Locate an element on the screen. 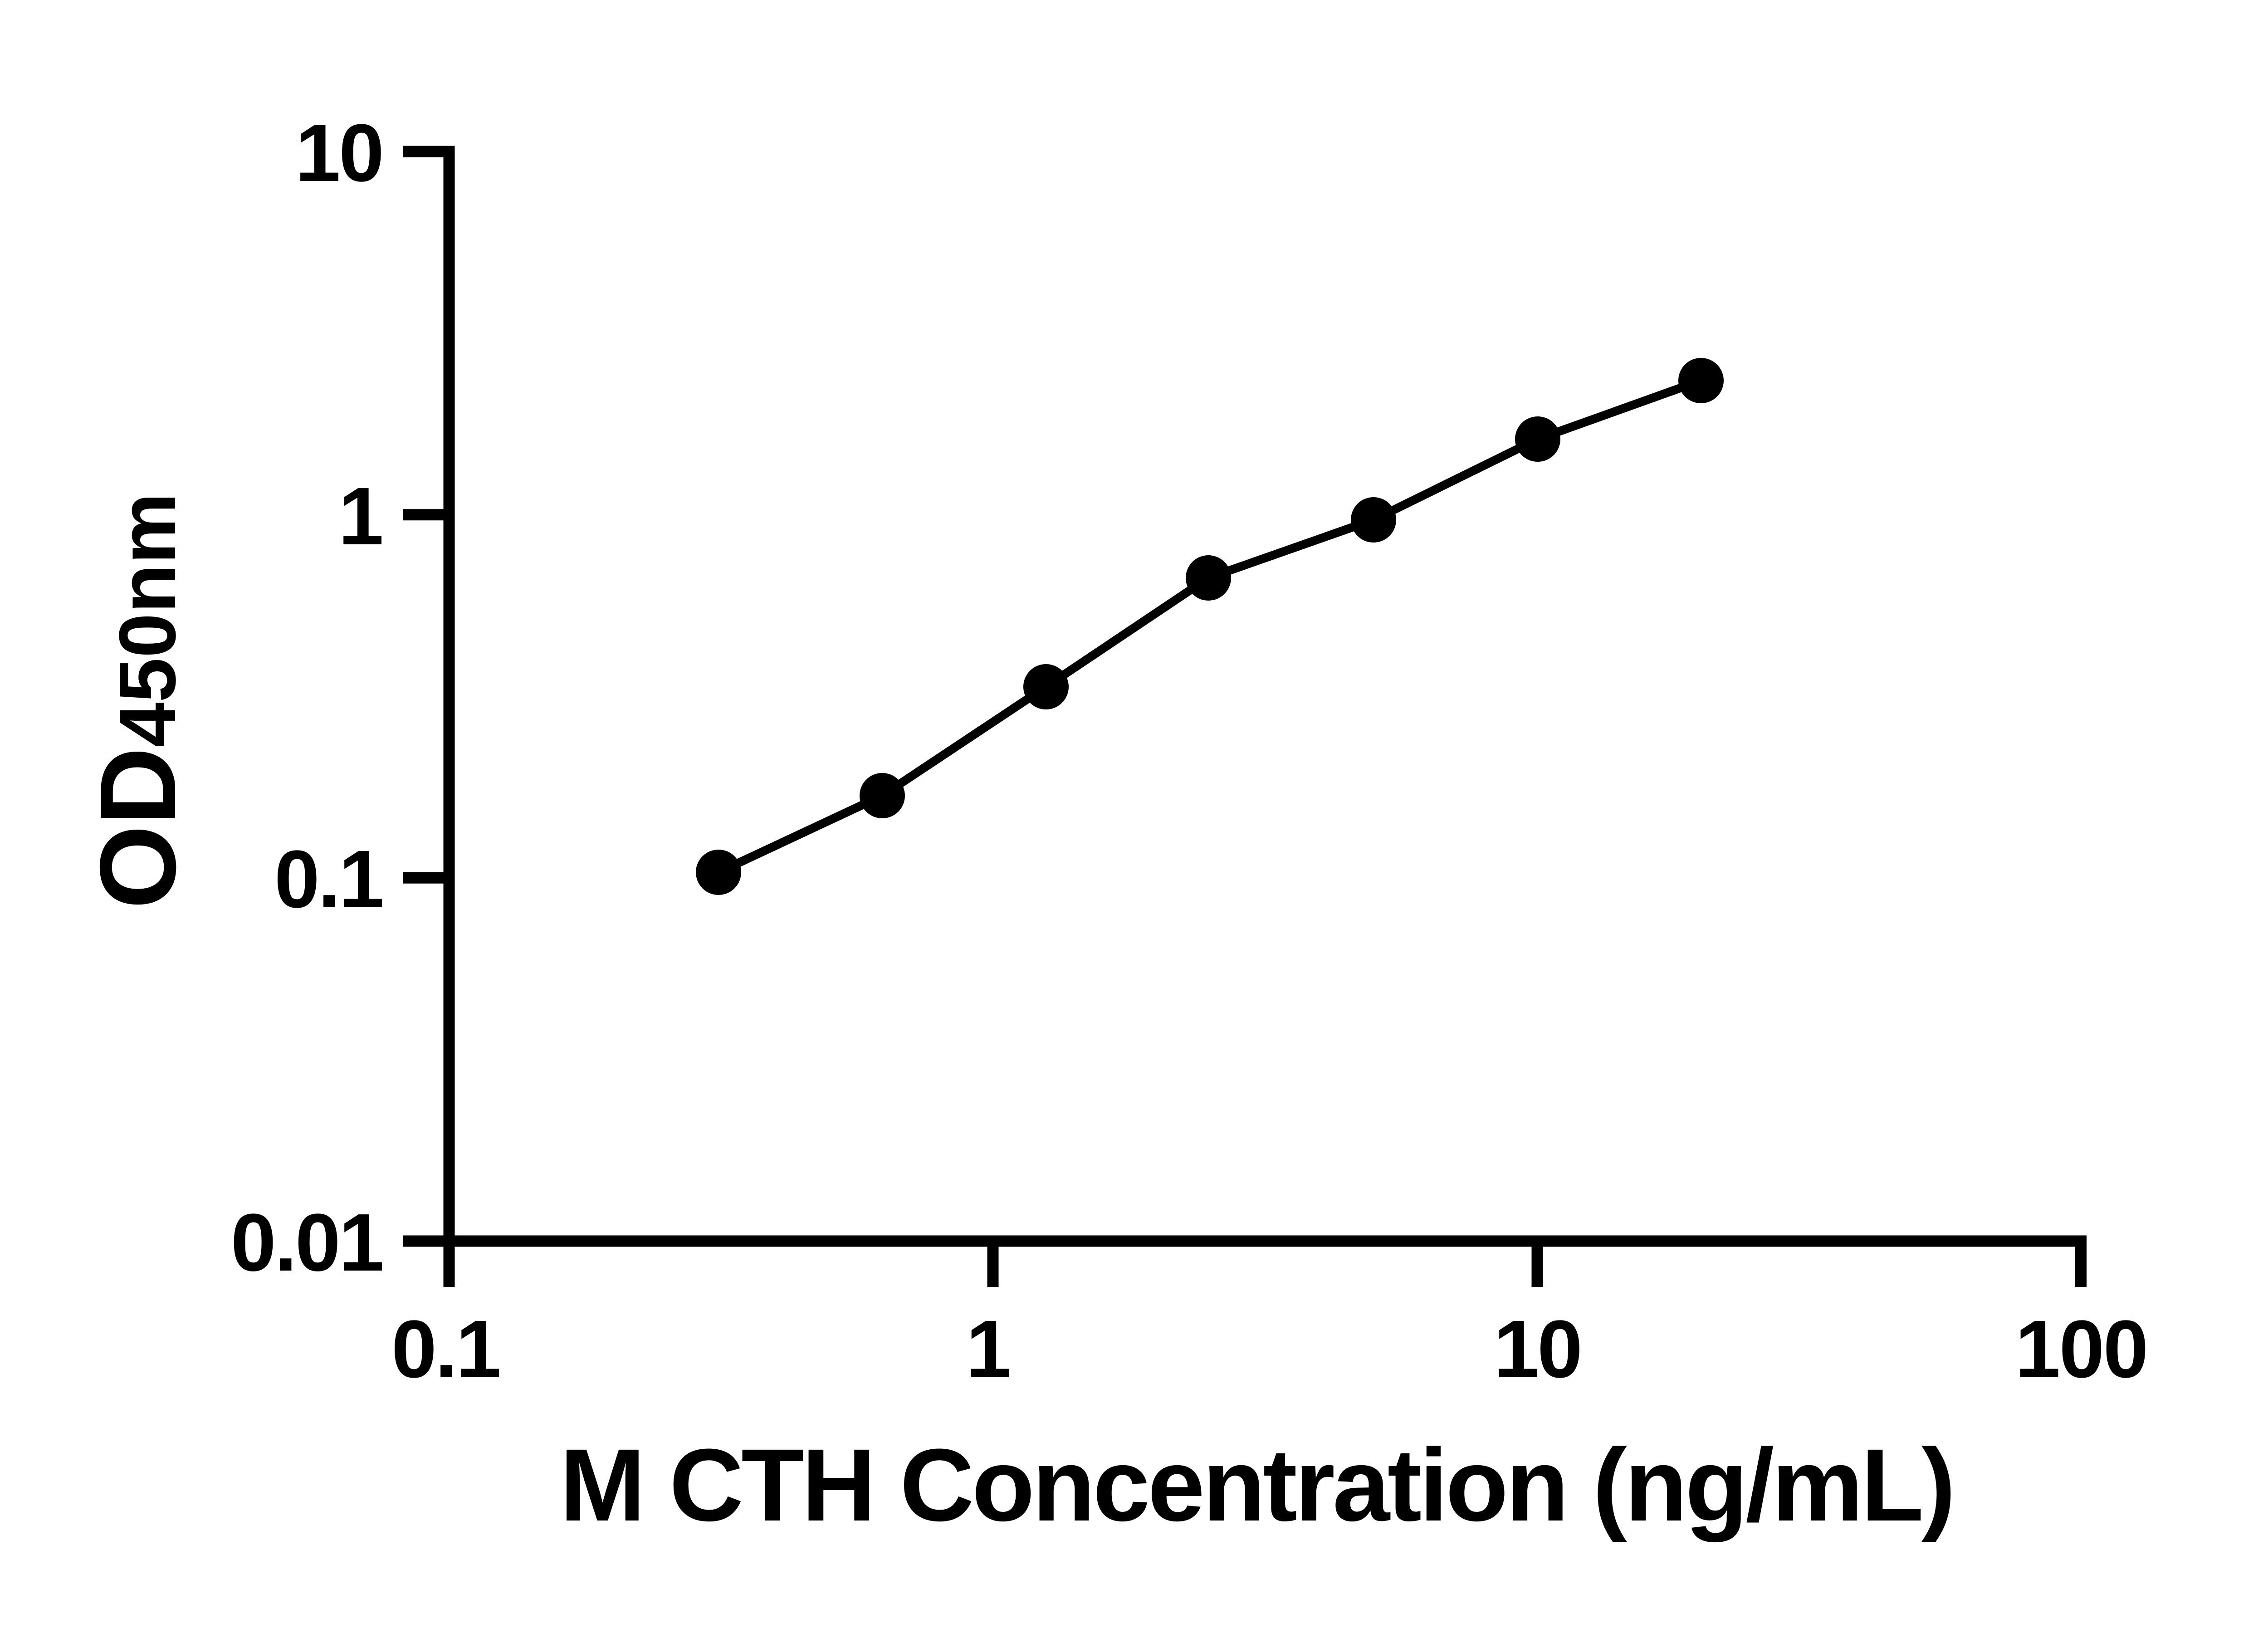 Image resolution: width=2268 pixels, height=1633 pixels. svg-text: 100 is located at coordinates (2081, 1349).